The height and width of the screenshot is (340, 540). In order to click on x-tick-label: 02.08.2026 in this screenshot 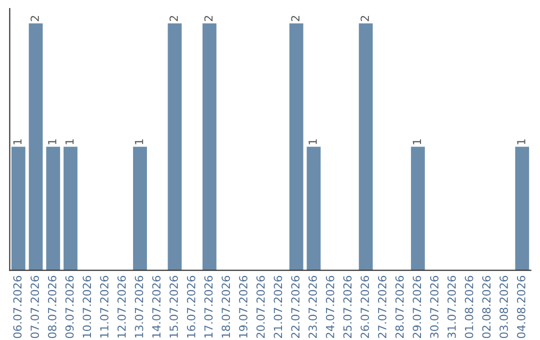, I will do `click(486, 307)`.